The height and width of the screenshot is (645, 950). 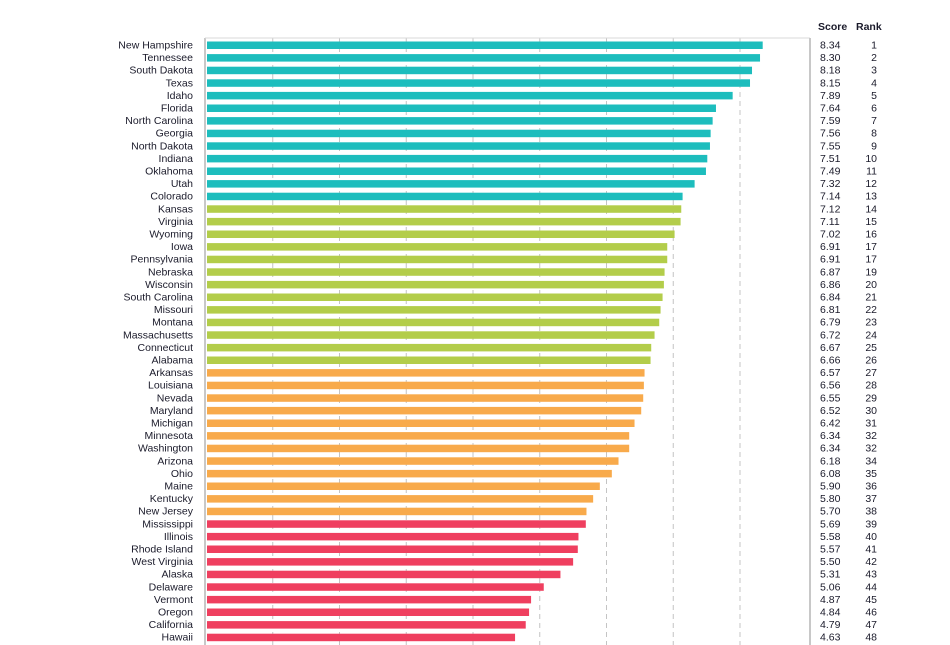 I want to click on score-label: 5.69, so click(x=830, y=524).